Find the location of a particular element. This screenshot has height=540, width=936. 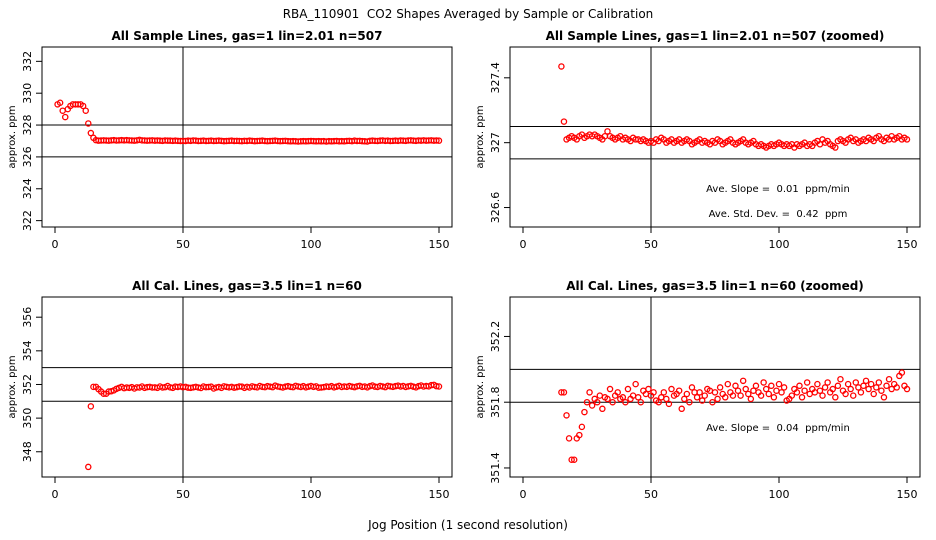

y-tick-label: 332 is located at coordinates (27, 61).